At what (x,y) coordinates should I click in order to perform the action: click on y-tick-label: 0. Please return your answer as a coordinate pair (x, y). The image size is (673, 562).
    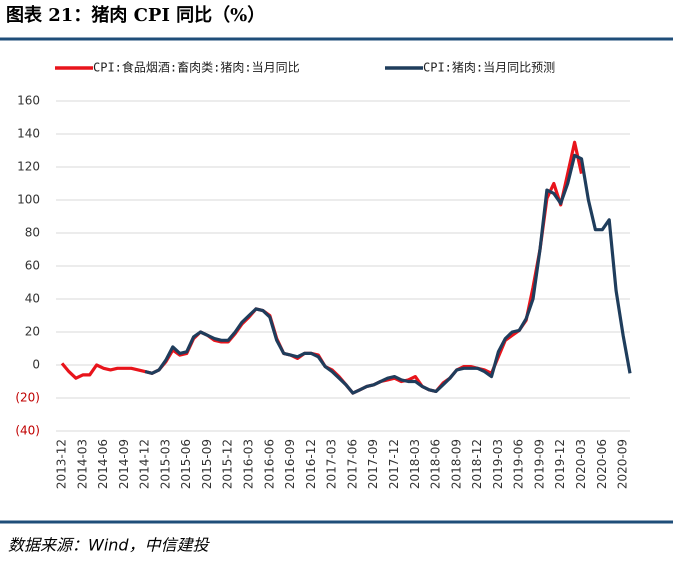
    Looking at the image, I should click on (36, 365).